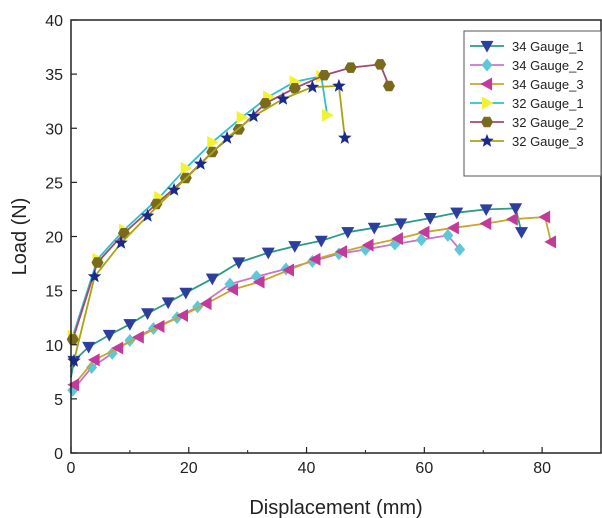 This screenshot has height=518, width=602. I want to click on legend-item: 34 Gauge_1, so click(527, 46).